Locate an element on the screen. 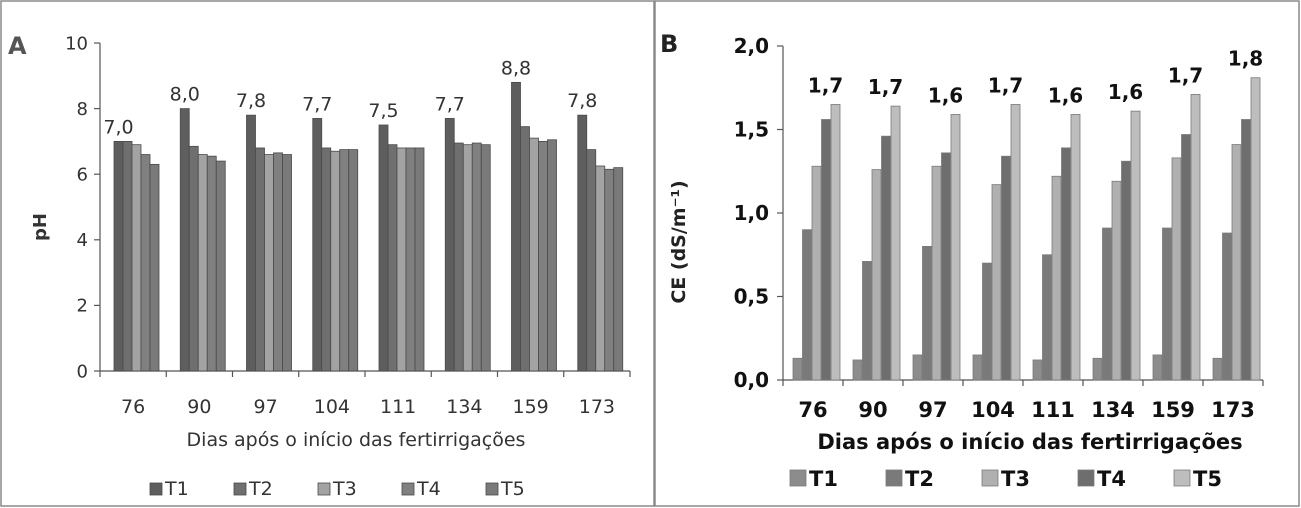 The image size is (1301, 508). y-tick-label: 8 is located at coordinates (82, 109).